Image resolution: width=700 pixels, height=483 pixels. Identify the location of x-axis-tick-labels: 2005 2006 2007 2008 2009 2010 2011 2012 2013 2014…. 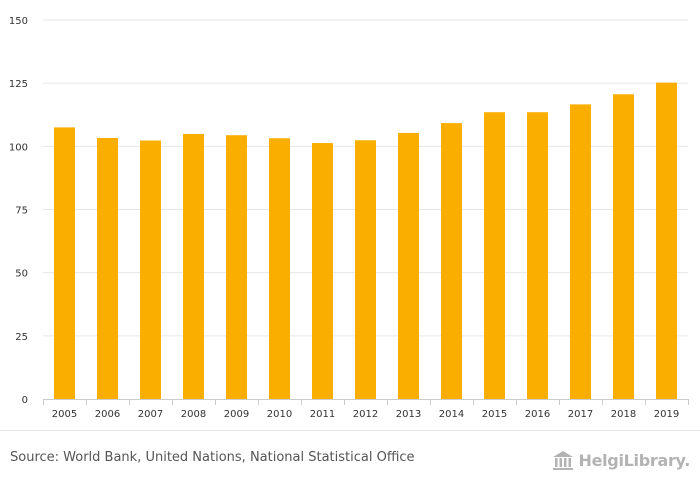
(365, 414).